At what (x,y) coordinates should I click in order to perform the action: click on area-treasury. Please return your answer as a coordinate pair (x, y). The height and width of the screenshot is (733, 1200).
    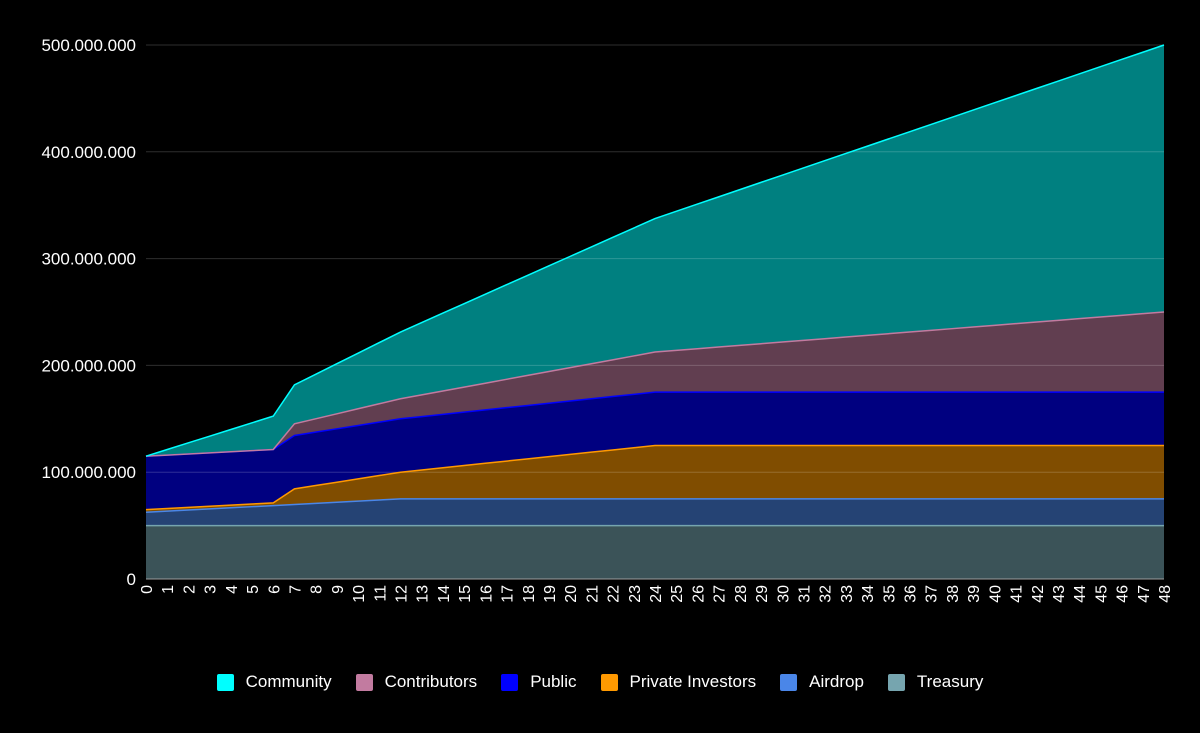
    Looking at the image, I should click on (655, 552).